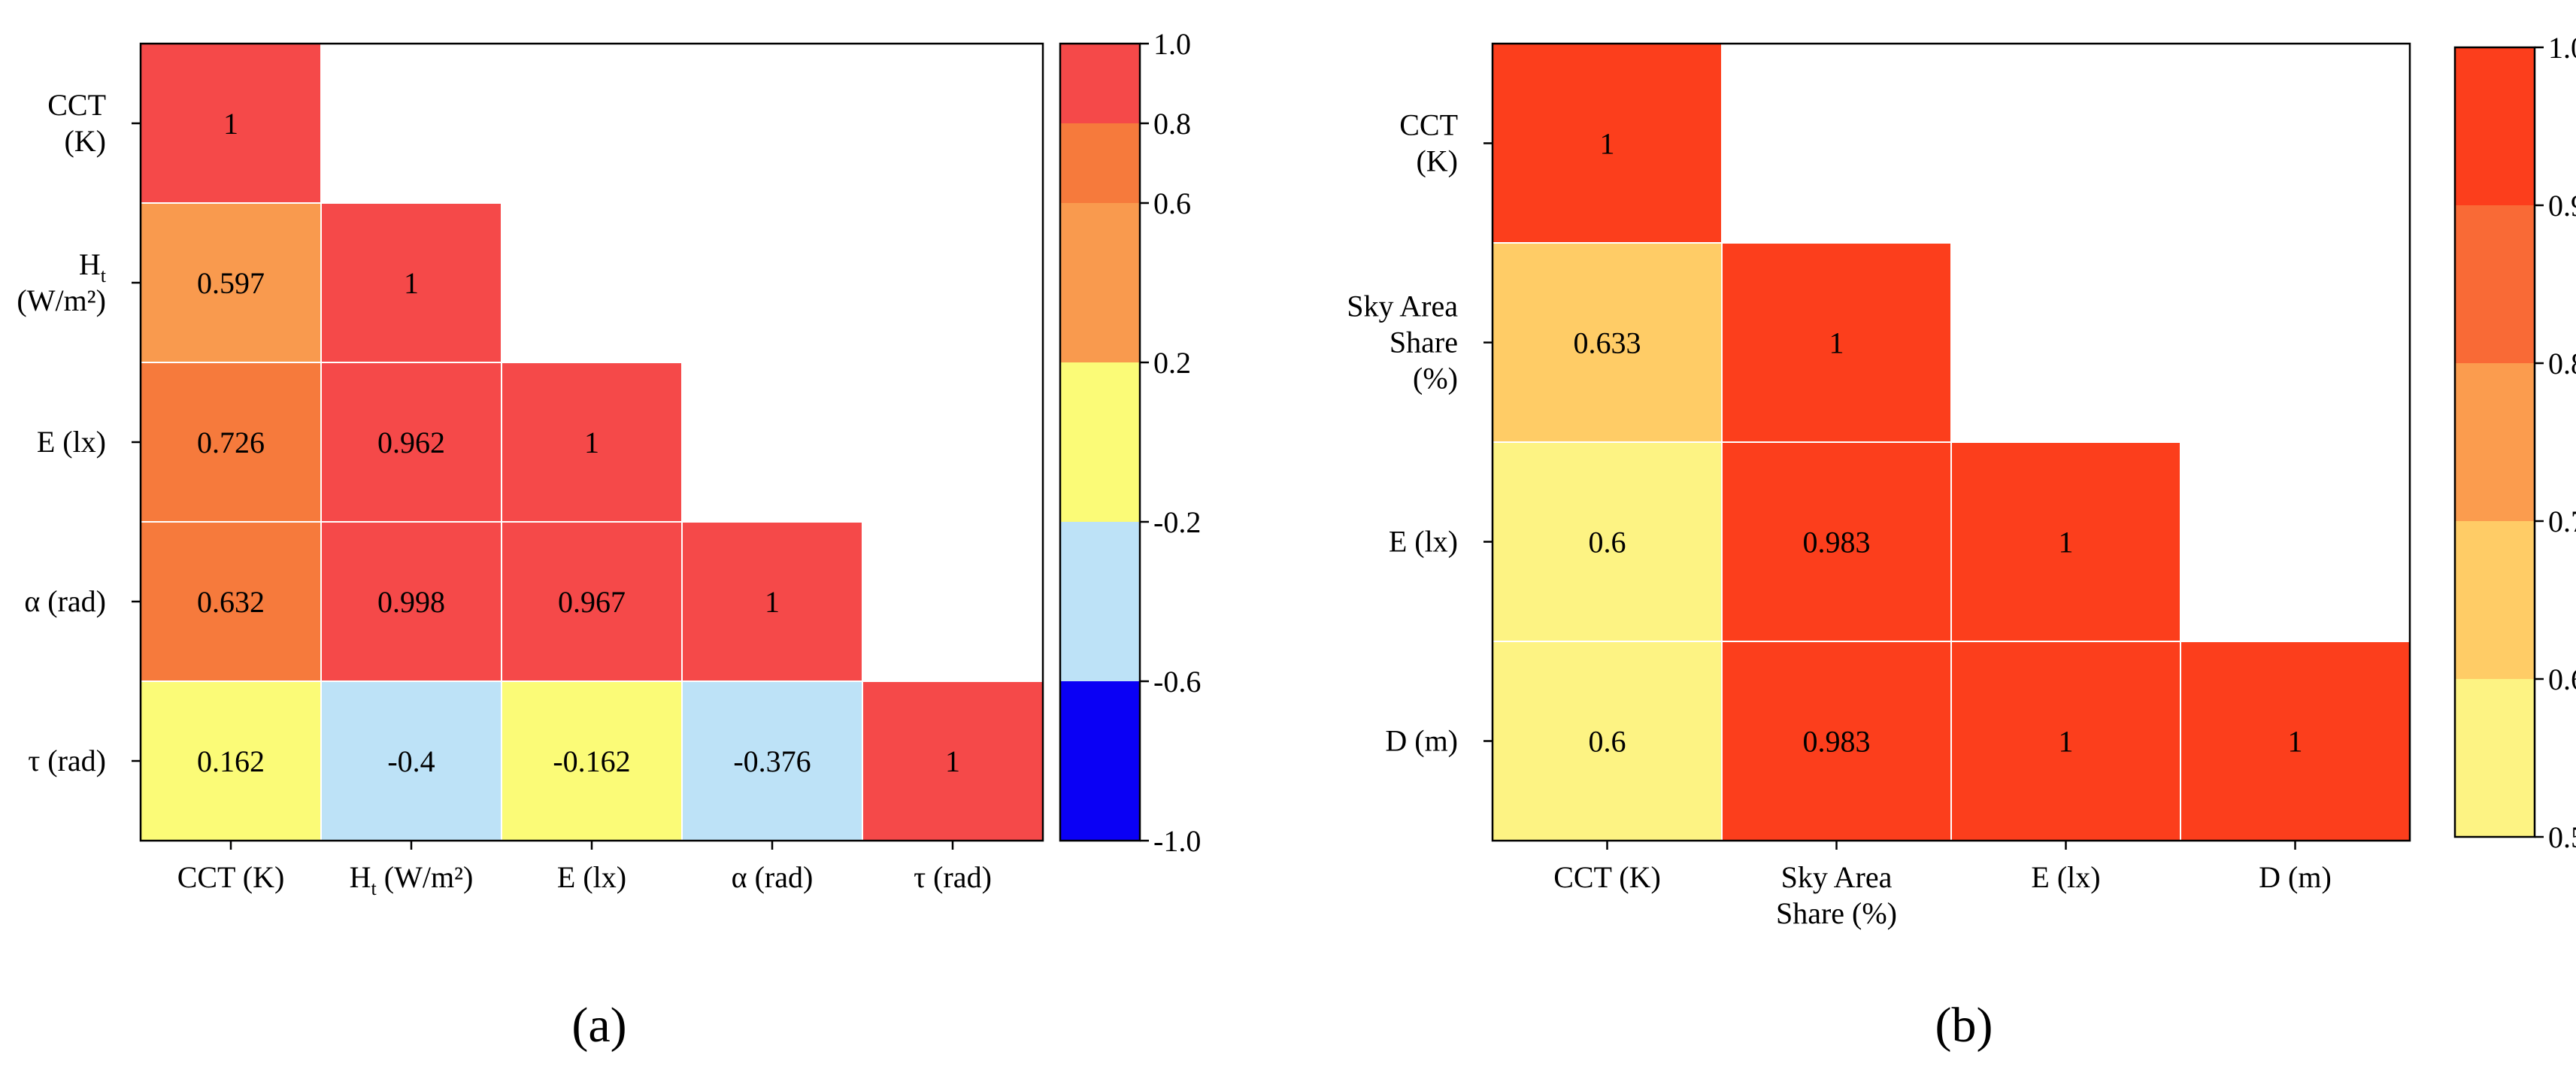  What do you see at coordinates (2066, 742) in the screenshot?
I see `cell-value-r3-c2: 1` at bounding box center [2066, 742].